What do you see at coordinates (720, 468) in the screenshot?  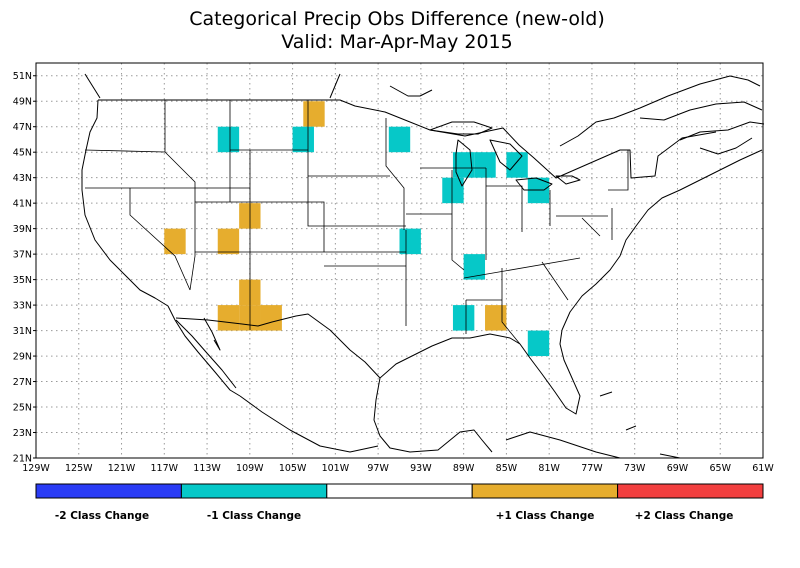 I see `lon-tick-label: 65W` at bounding box center [720, 468].